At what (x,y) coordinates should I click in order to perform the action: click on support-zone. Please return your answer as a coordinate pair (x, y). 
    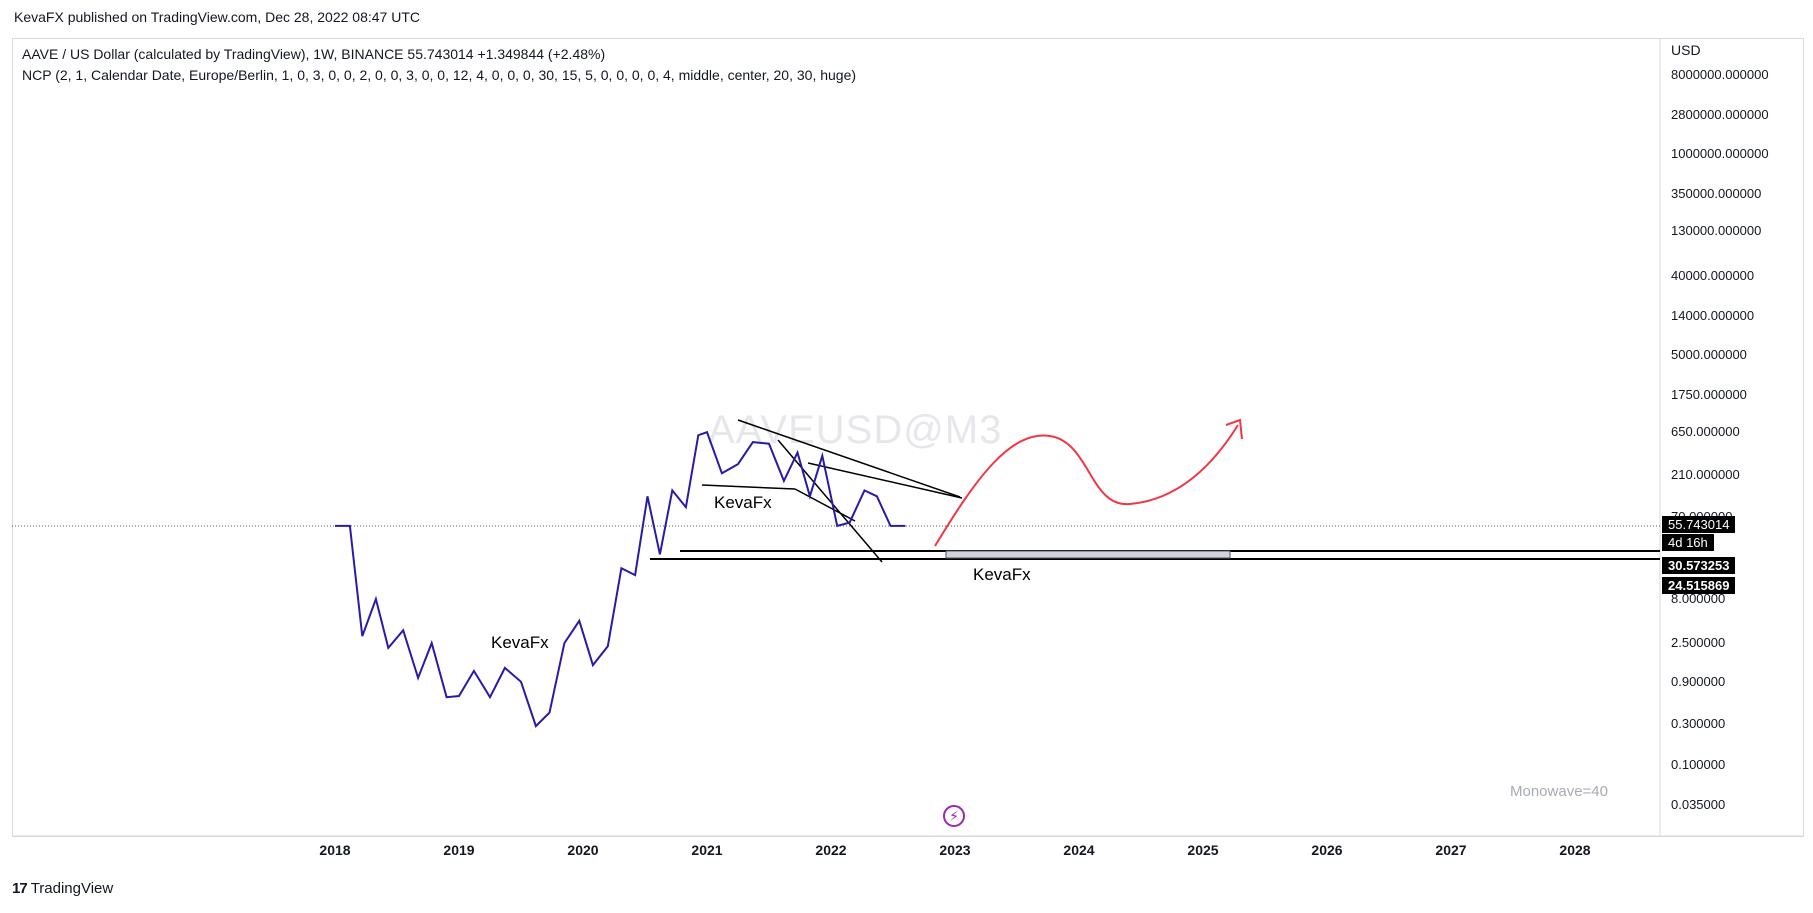
    Looking at the image, I should click on (1088, 554).